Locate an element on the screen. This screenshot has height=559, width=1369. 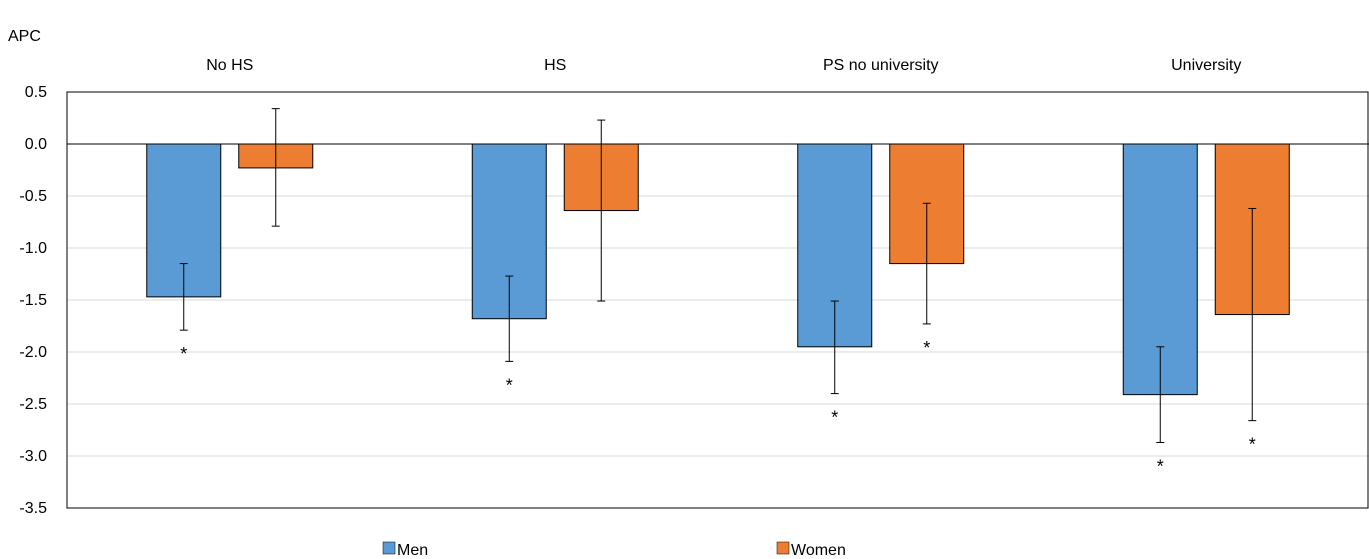
legend-label: Women is located at coordinates (818, 550).